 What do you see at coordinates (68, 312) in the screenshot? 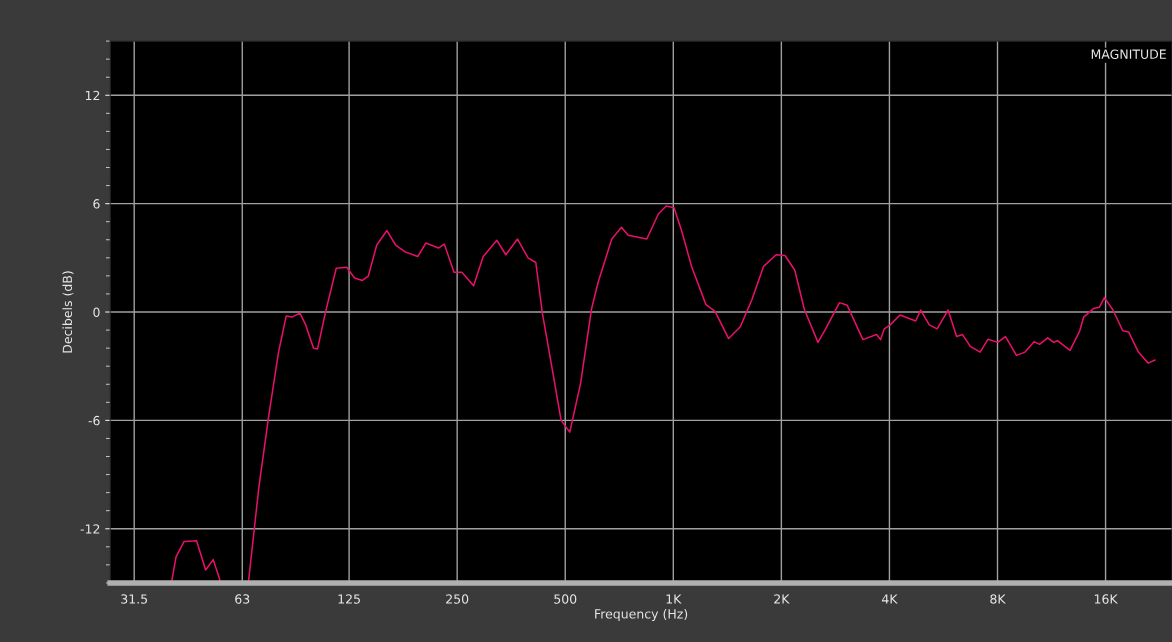
I see `y-axis-title: Decibels (dB)` at bounding box center [68, 312].